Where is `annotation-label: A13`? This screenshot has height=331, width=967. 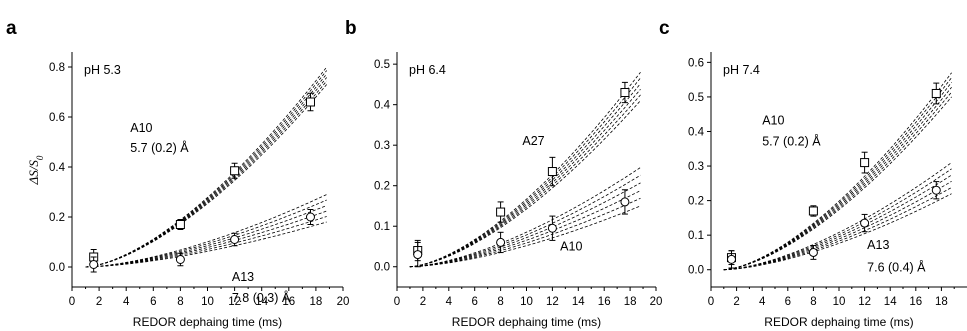 annotation-label: A13 is located at coordinates (243, 277).